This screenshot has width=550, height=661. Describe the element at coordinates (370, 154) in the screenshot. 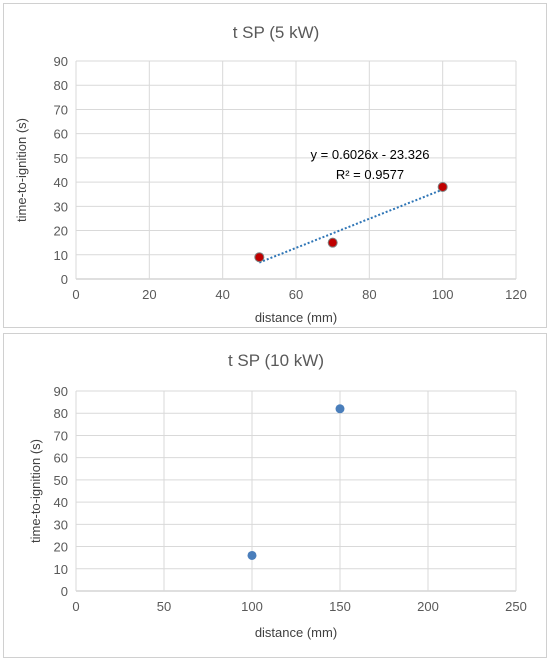

I see `trendline-equation: y = 0.6026x - 23.326` at that location.